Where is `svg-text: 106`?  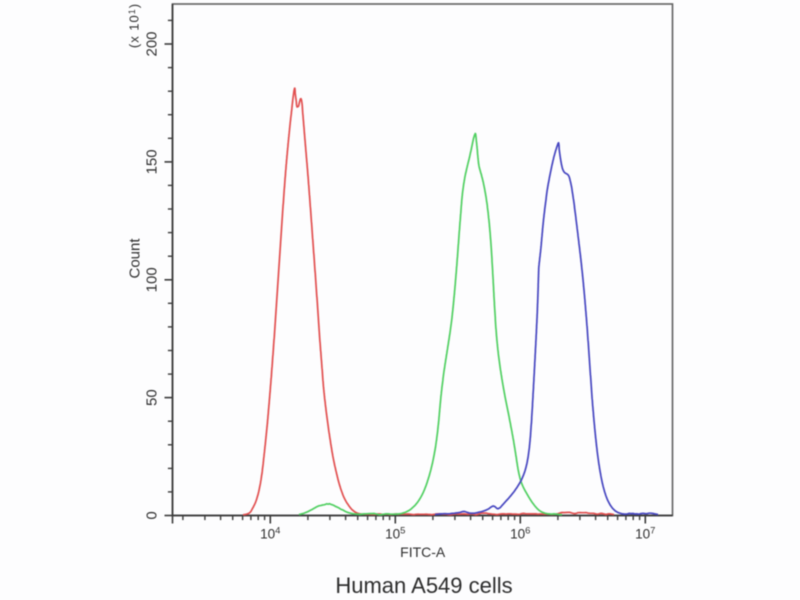
svg-text: 106 is located at coordinates (520, 534).